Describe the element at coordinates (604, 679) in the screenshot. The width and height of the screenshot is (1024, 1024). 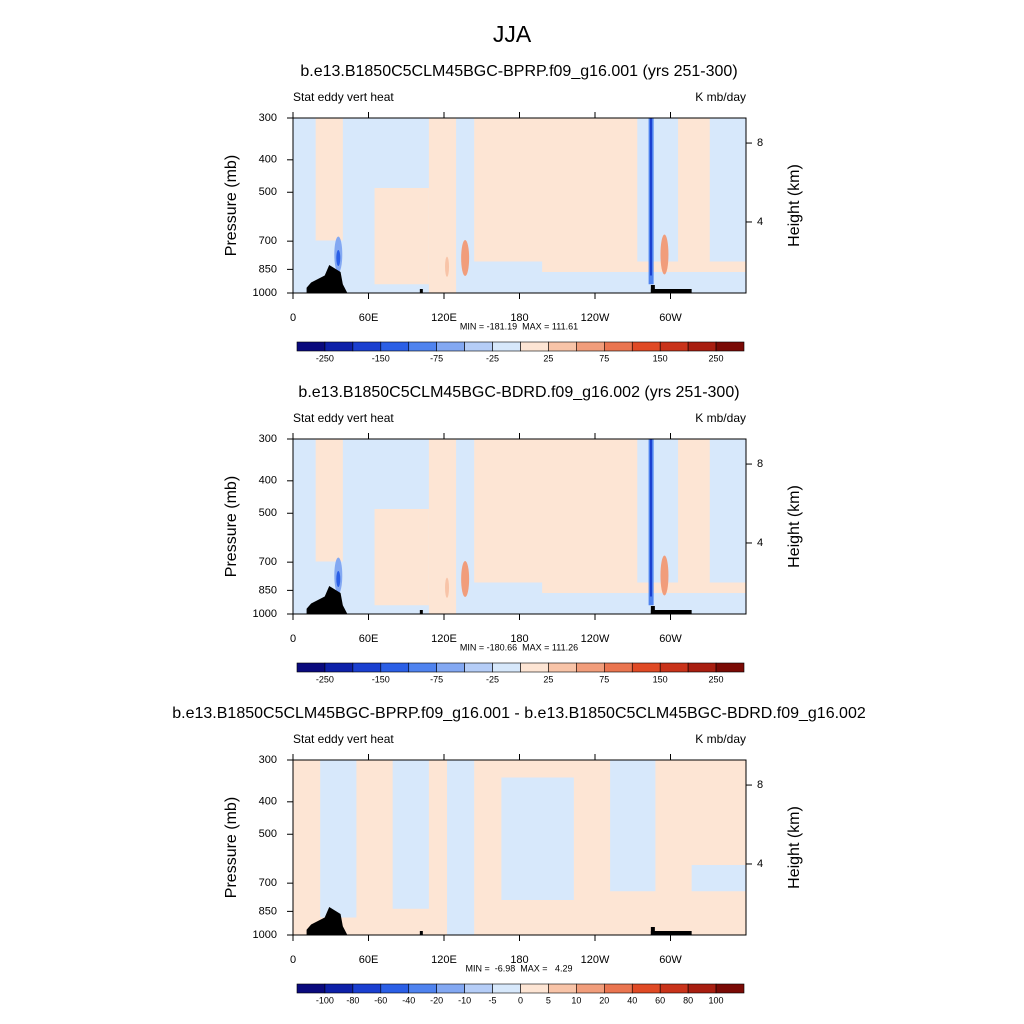
I see `colorbar-label: 75` at that location.